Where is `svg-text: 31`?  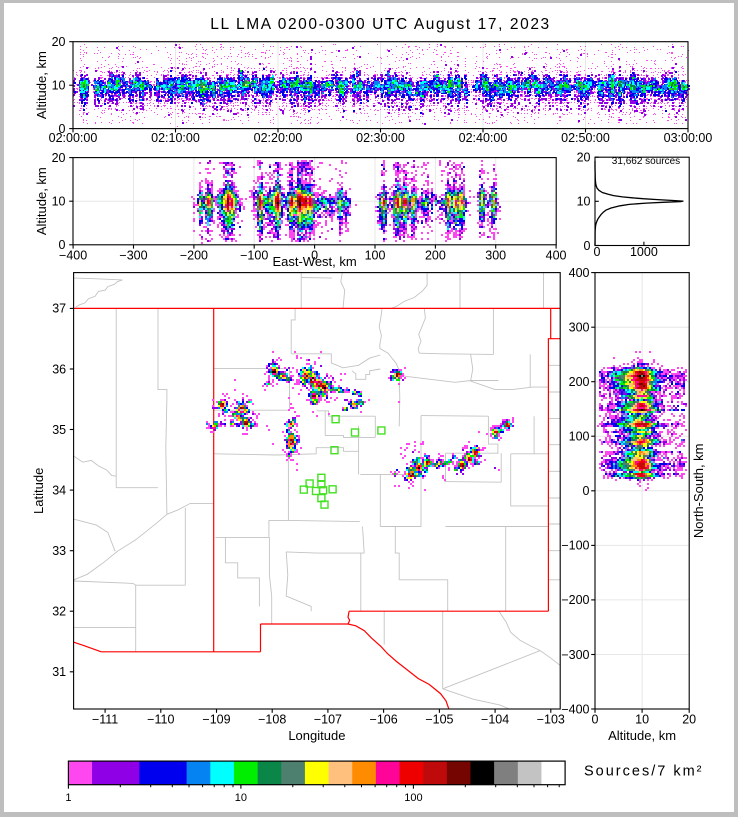 svg-text: 31 is located at coordinates (59, 672).